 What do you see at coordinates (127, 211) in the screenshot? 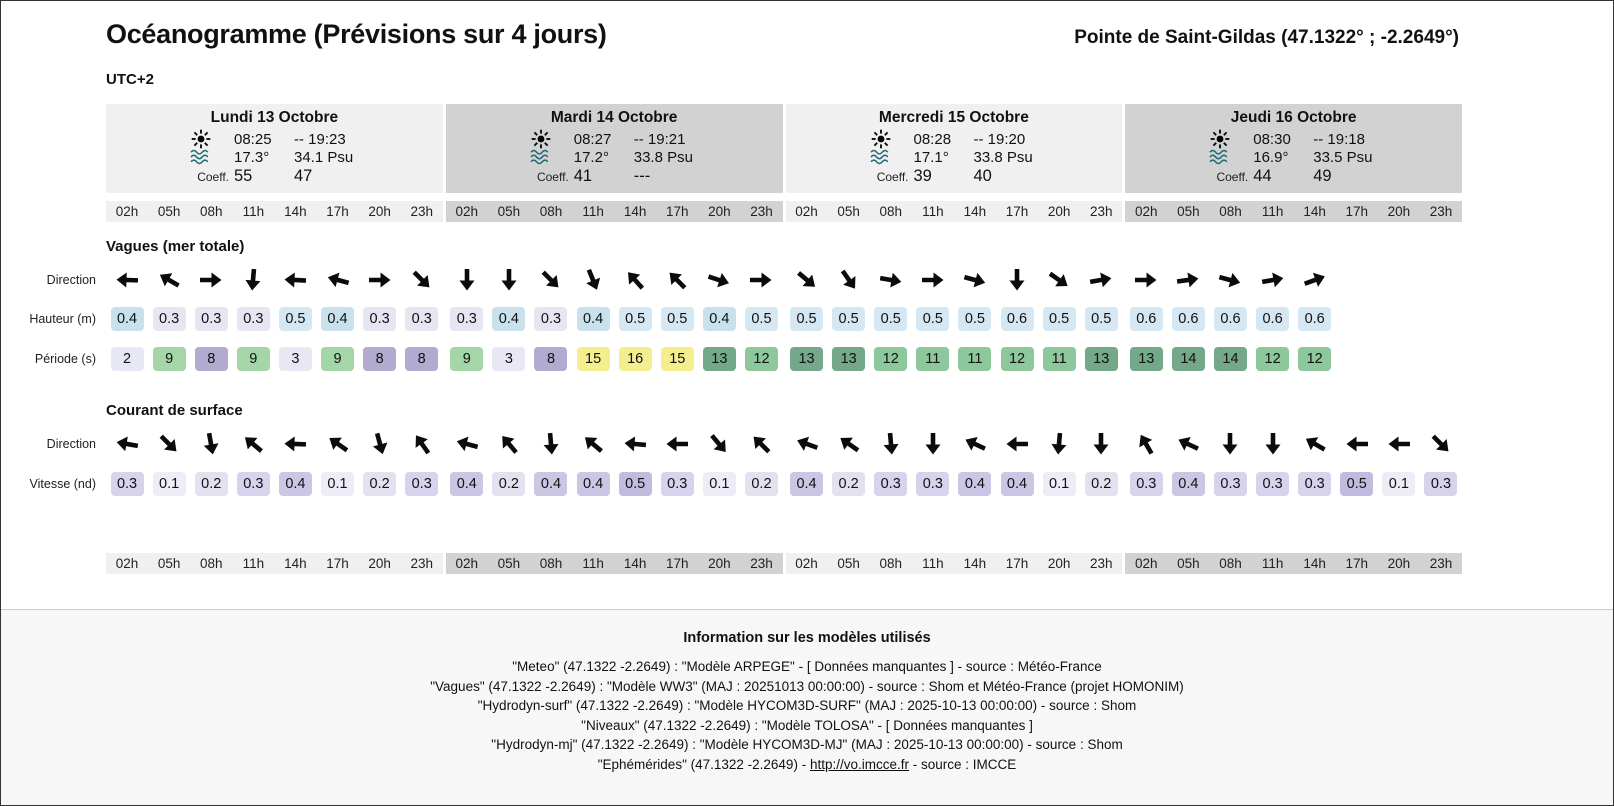
I see `hour-label: 02h` at bounding box center [127, 211].